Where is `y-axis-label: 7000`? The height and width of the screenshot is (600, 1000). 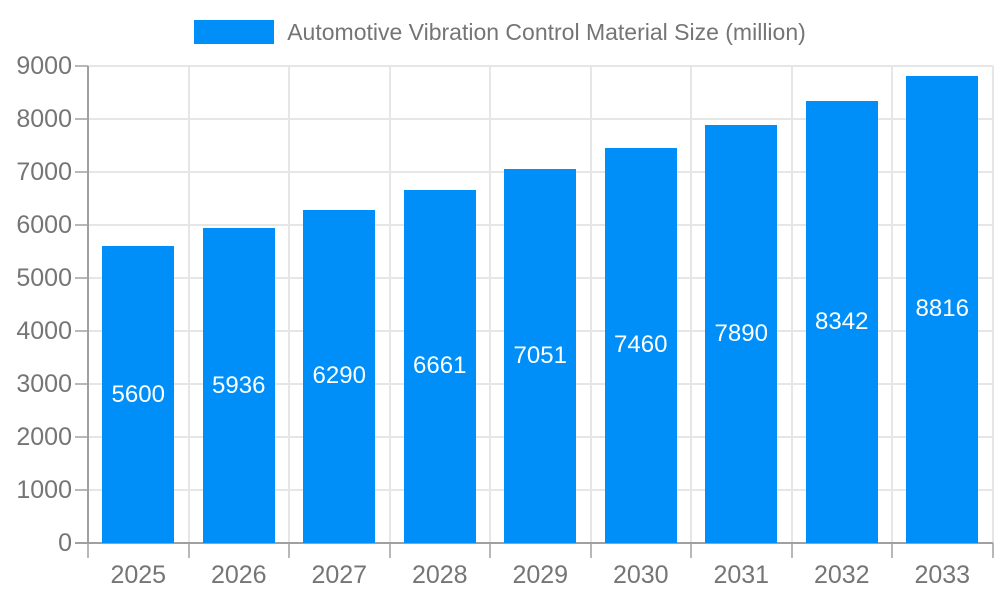 y-axis-label: 7000 is located at coordinates (44, 172).